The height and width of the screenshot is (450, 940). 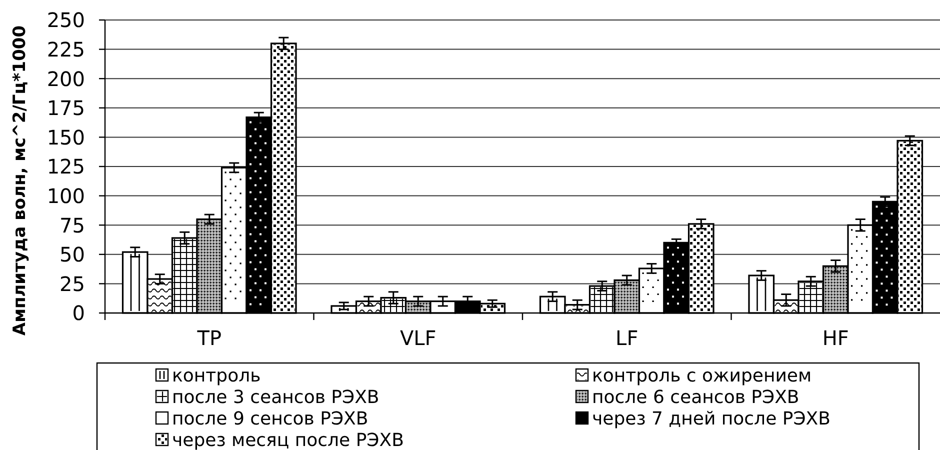 What do you see at coordinates (72, 254) in the screenshot?
I see `y-tick-label: 50` at bounding box center [72, 254].